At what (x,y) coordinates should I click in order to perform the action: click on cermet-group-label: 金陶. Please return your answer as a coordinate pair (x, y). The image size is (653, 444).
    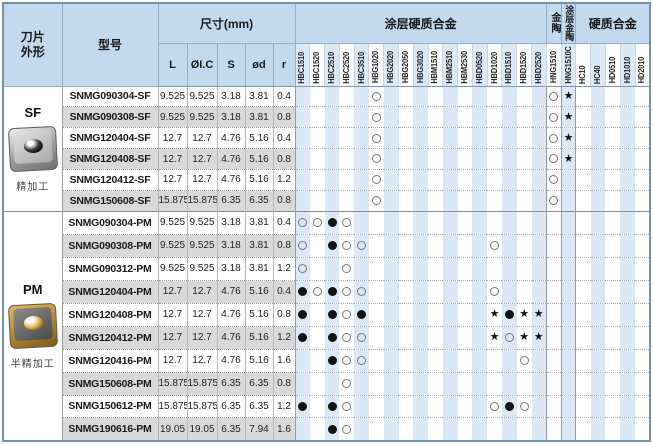
    Looking at the image, I should click on (554, 23).